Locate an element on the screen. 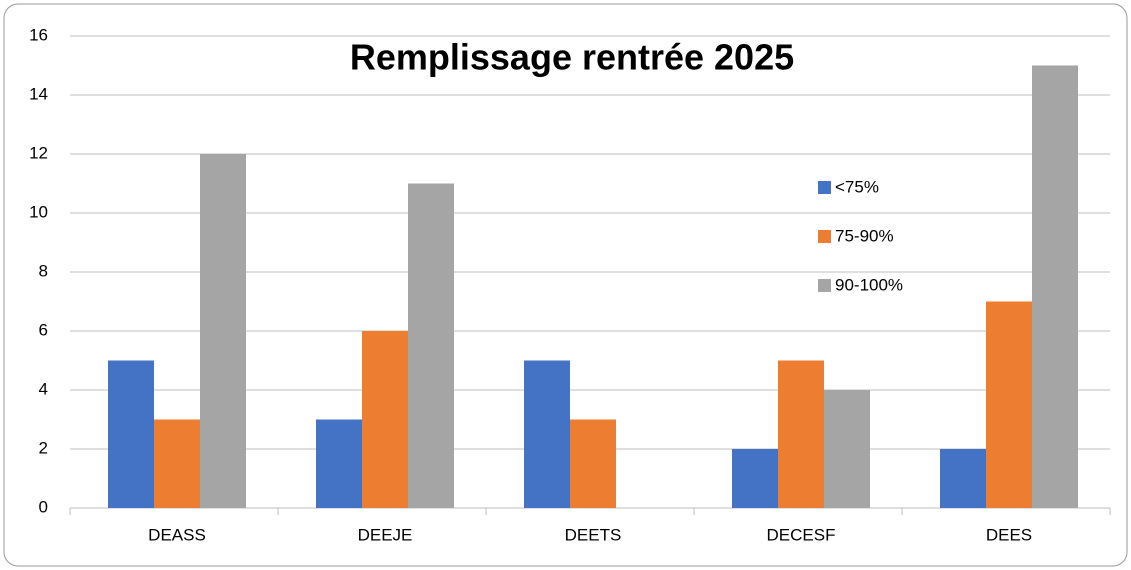 The width and height of the screenshot is (1131, 570). y-tick-label: 14 is located at coordinates (38, 93).